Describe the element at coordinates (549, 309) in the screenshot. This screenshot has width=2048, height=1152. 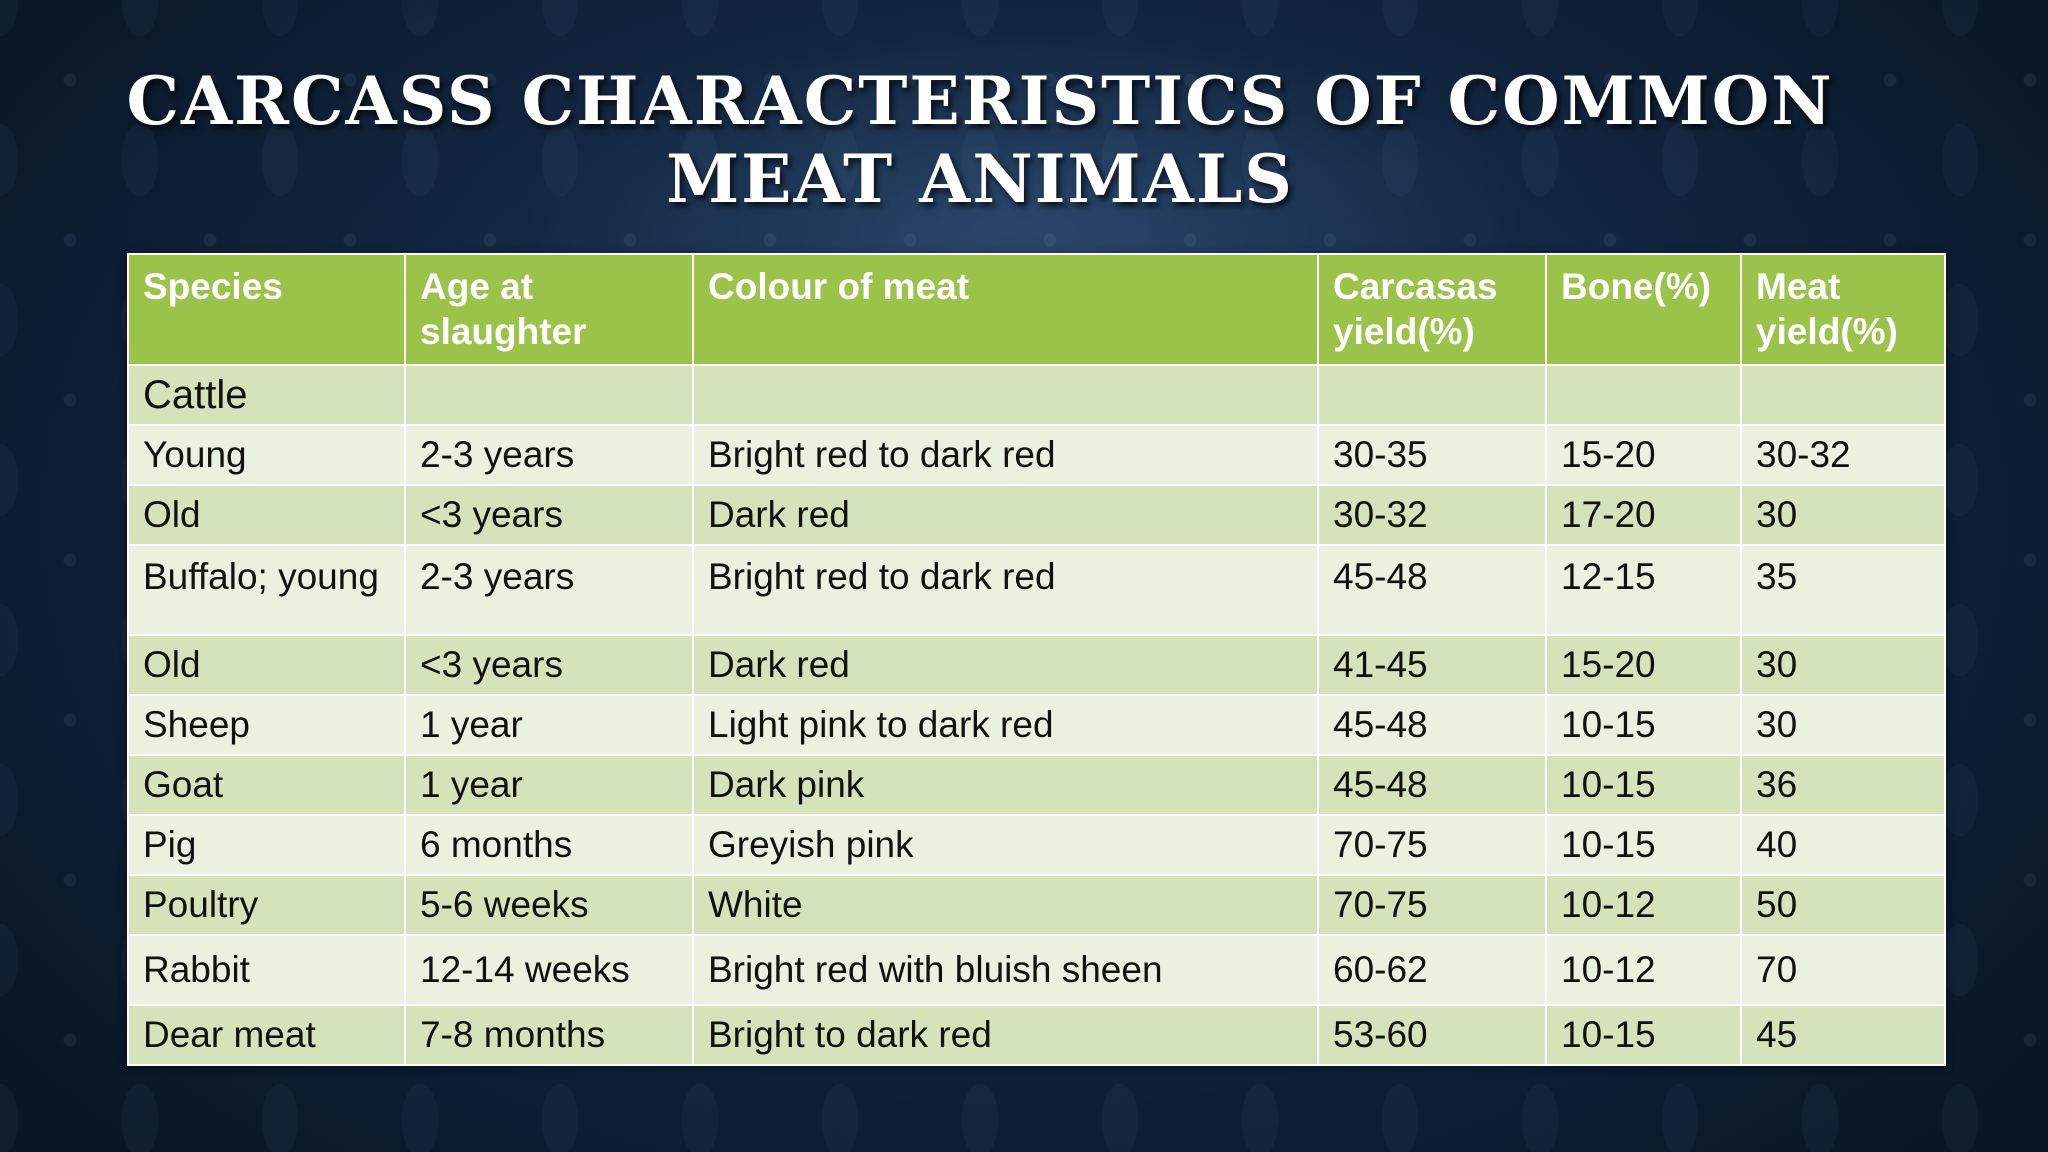
I see `header-age-at-slaughter: Age at slaughter` at that location.